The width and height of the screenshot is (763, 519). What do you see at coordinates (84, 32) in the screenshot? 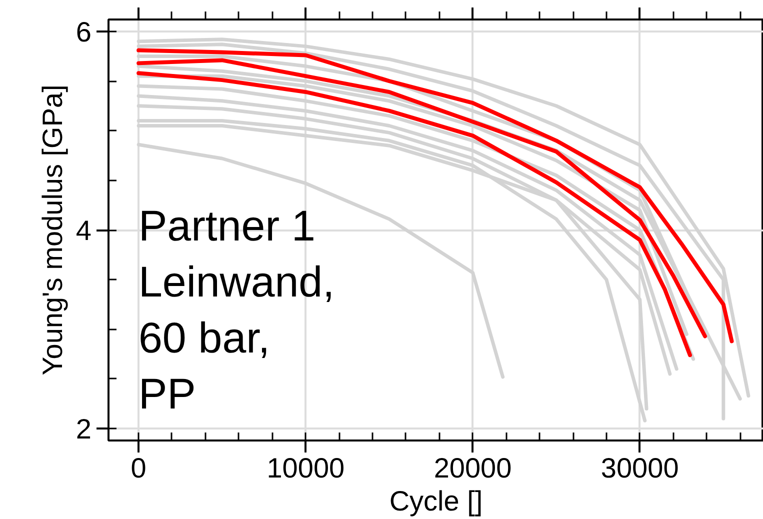
I see `y-tick-label: 6` at bounding box center [84, 32].